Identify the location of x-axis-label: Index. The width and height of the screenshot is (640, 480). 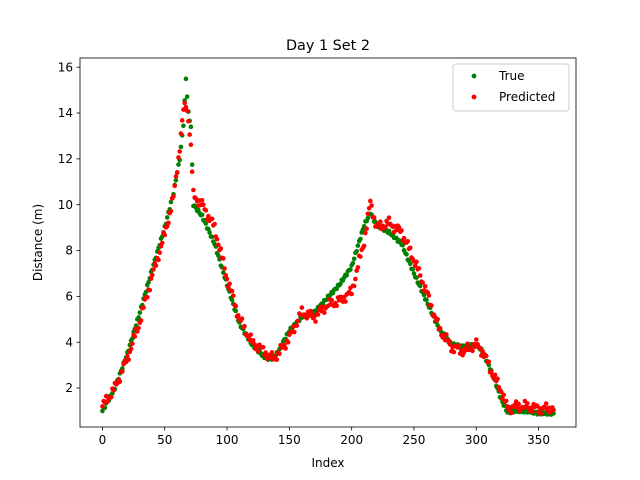
(327, 463).